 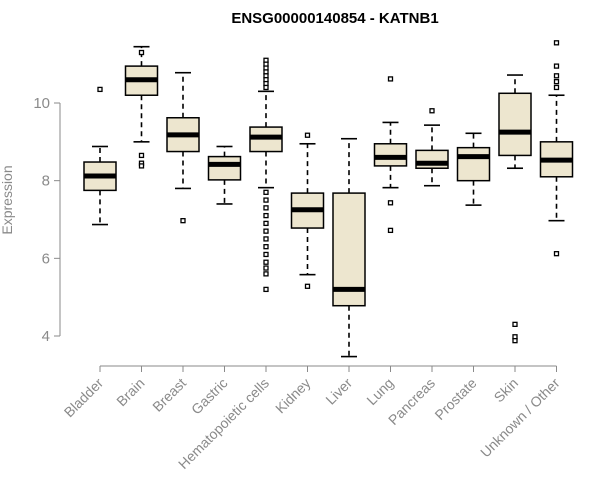 I want to click on y-axis: 4 6 8 10, so click(x=47, y=220).